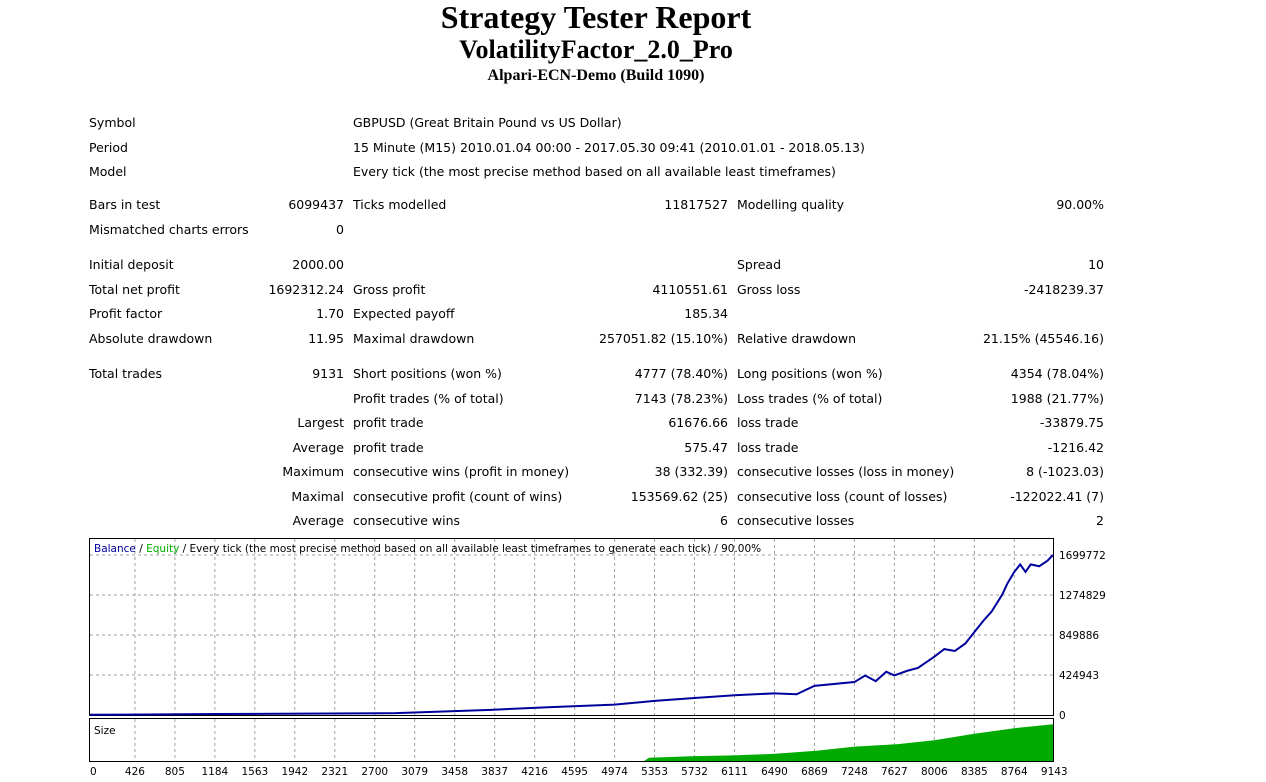  What do you see at coordinates (184, 549) in the screenshot?
I see `legend-sep2: /` at bounding box center [184, 549].